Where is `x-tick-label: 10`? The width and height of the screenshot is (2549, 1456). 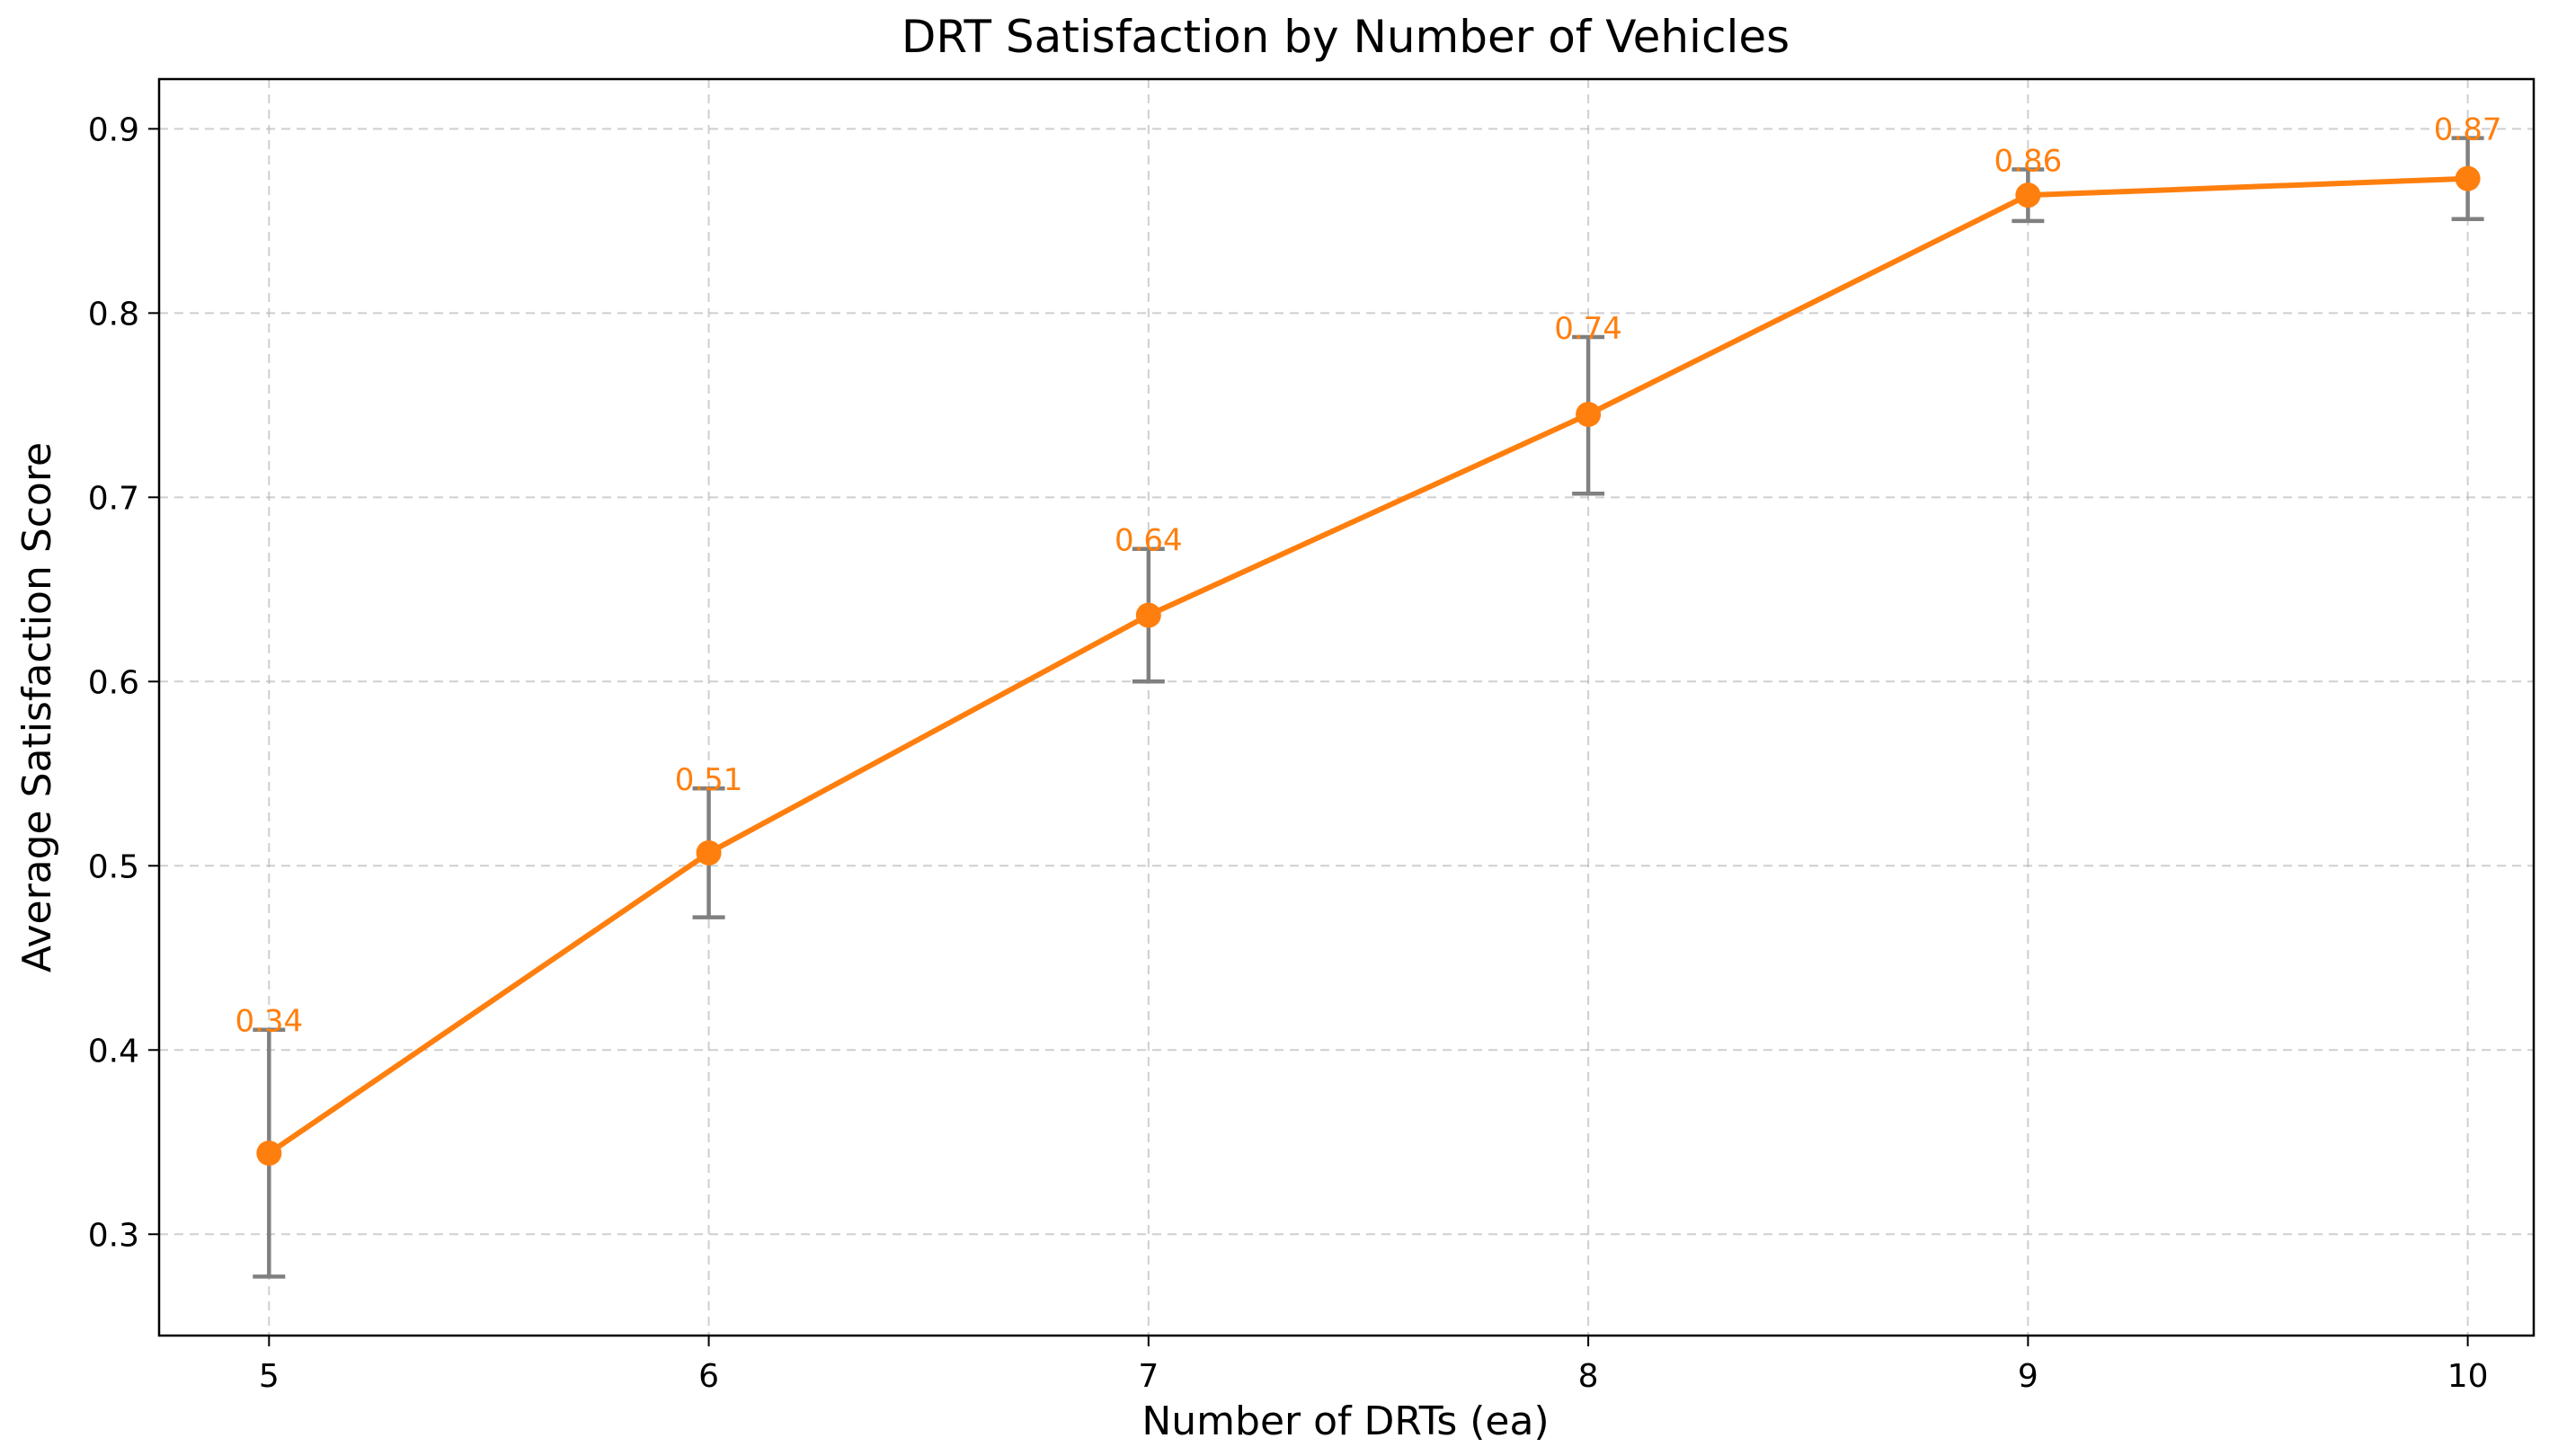
x-tick-label: 10 is located at coordinates (2468, 1376).